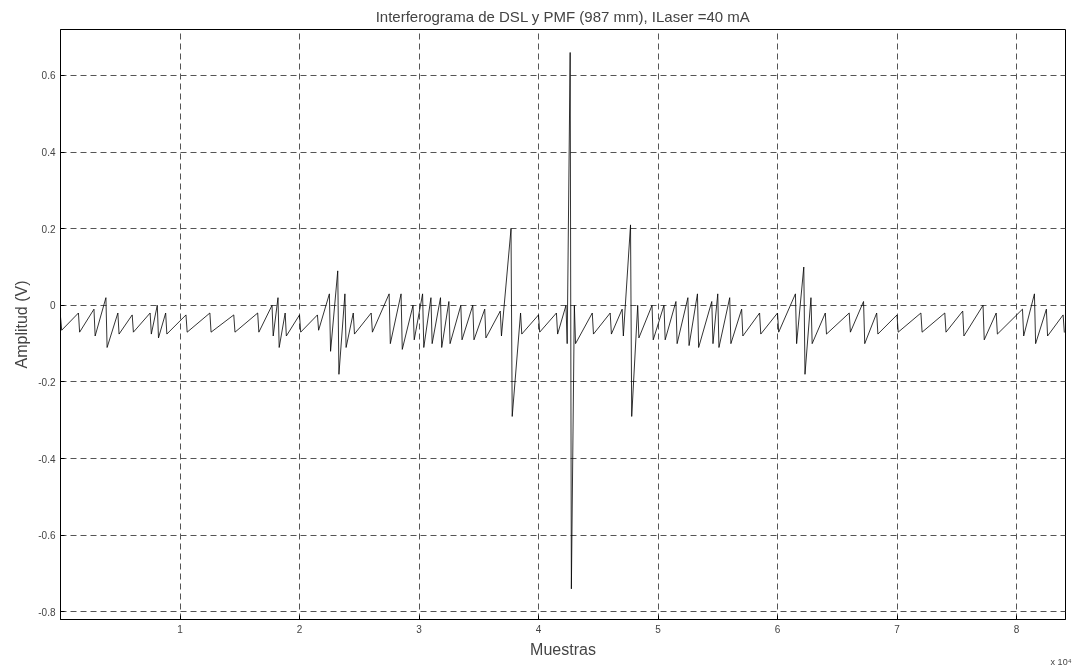  I want to click on x-tick-label: 8, so click(1016, 629).